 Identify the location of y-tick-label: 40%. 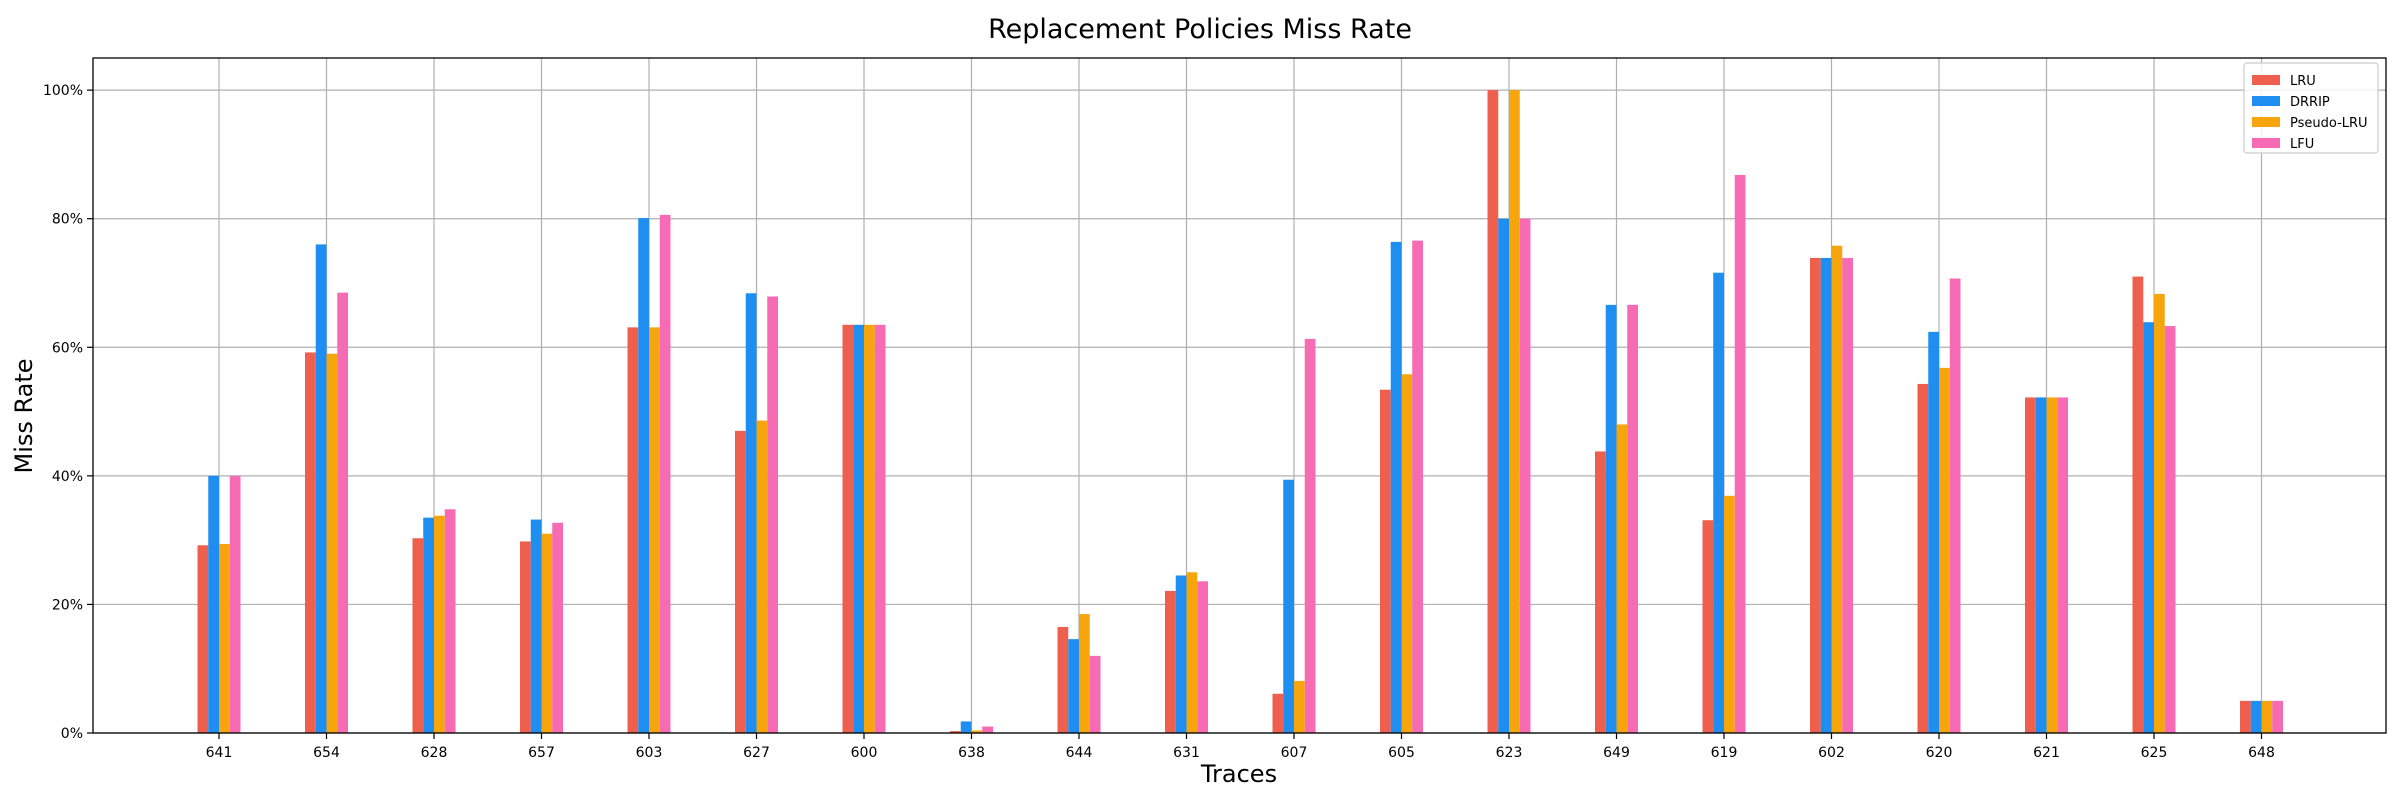
(67, 477).